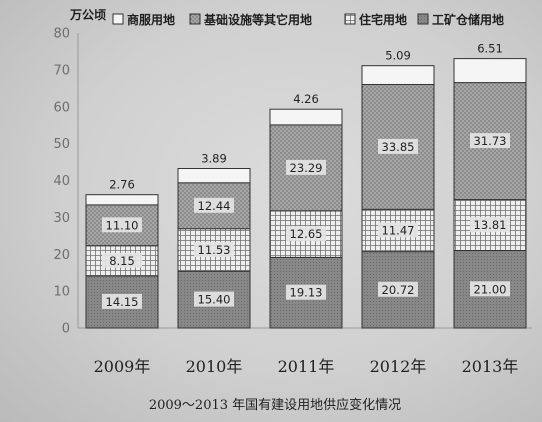 This screenshot has width=542, height=422. Describe the element at coordinates (61, 107) in the screenshot. I see `y-tick-label: 60` at that location.